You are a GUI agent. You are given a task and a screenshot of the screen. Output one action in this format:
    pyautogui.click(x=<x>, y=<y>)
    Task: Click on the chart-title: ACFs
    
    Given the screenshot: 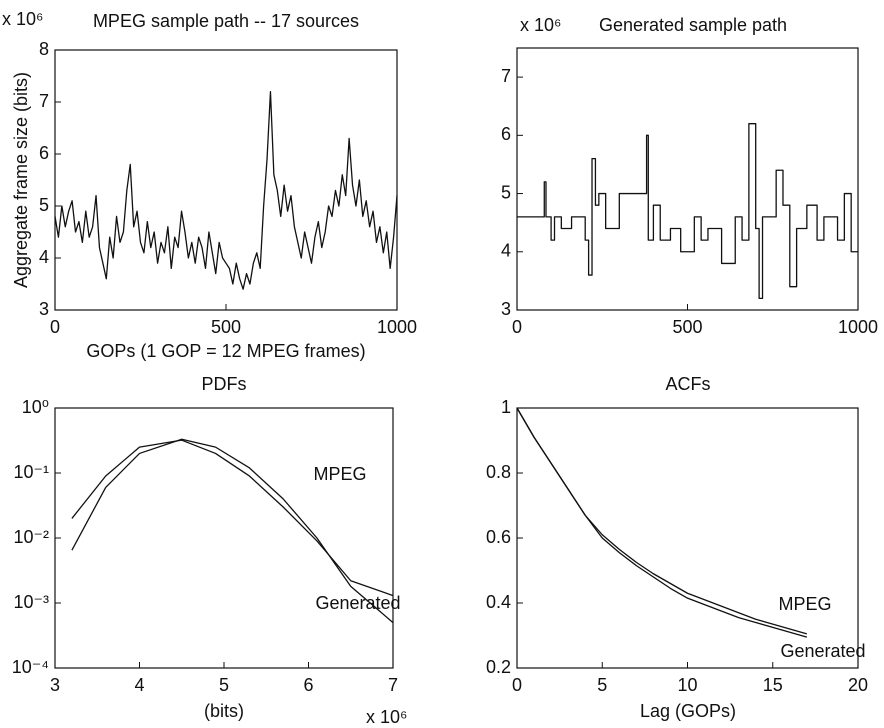 What is the action you would take?
    pyautogui.click(x=688, y=384)
    